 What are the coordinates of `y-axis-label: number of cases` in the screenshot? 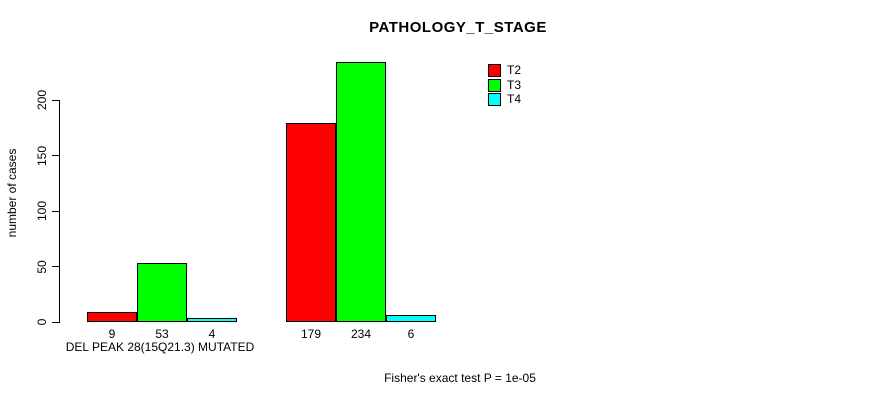 It's located at (12, 193).